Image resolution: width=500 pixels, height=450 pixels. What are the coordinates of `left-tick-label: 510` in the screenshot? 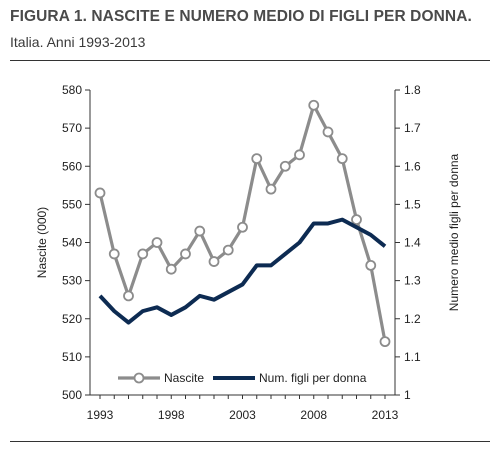 It's located at (72, 357).